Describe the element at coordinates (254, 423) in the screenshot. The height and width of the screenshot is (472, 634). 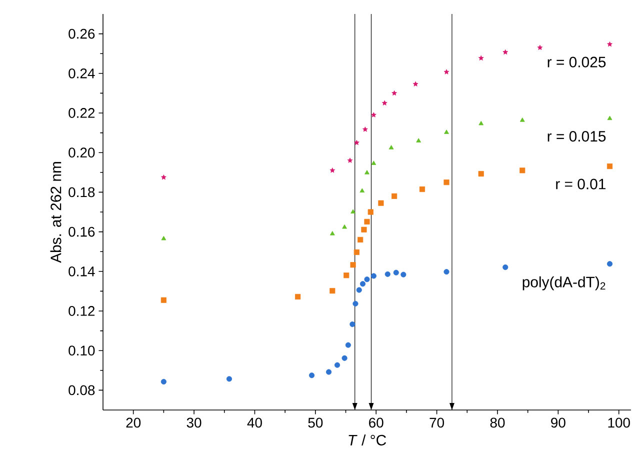
I see `x-tick-label: 40` at that location.